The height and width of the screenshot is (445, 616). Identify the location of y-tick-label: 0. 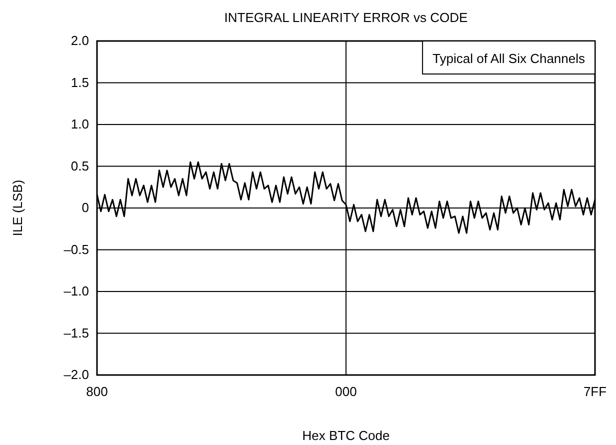
(85, 208).